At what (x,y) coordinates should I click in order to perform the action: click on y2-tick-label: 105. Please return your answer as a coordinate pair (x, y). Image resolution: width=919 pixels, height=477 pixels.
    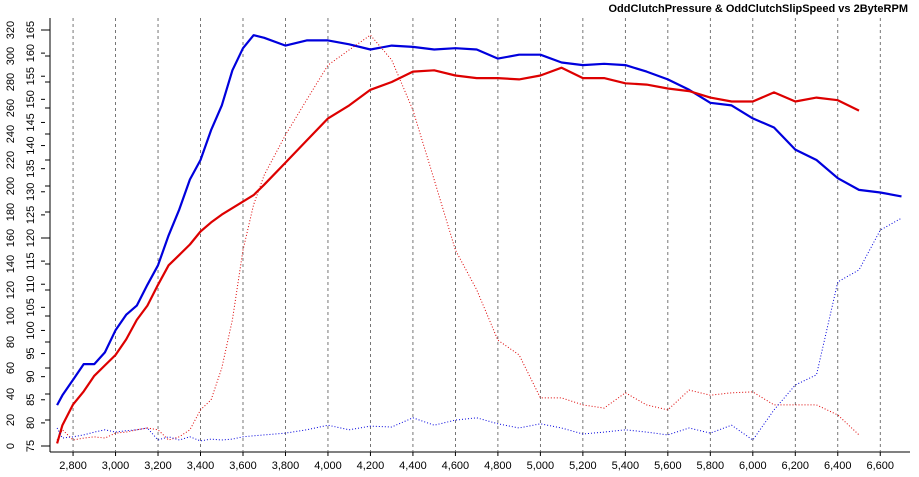
    Looking at the image, I should click on (31, 307).